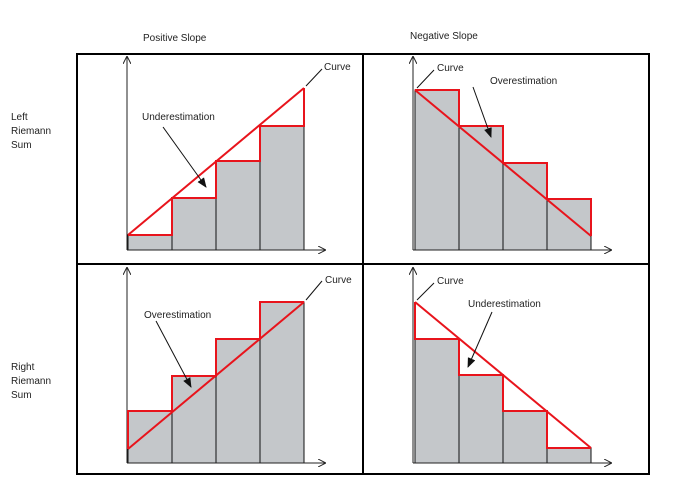  What do you see at coordinates (175, 38) in the screenshot?
I see `column-header-positive-slope: Positive Slope` at bounding box center [175, 38].